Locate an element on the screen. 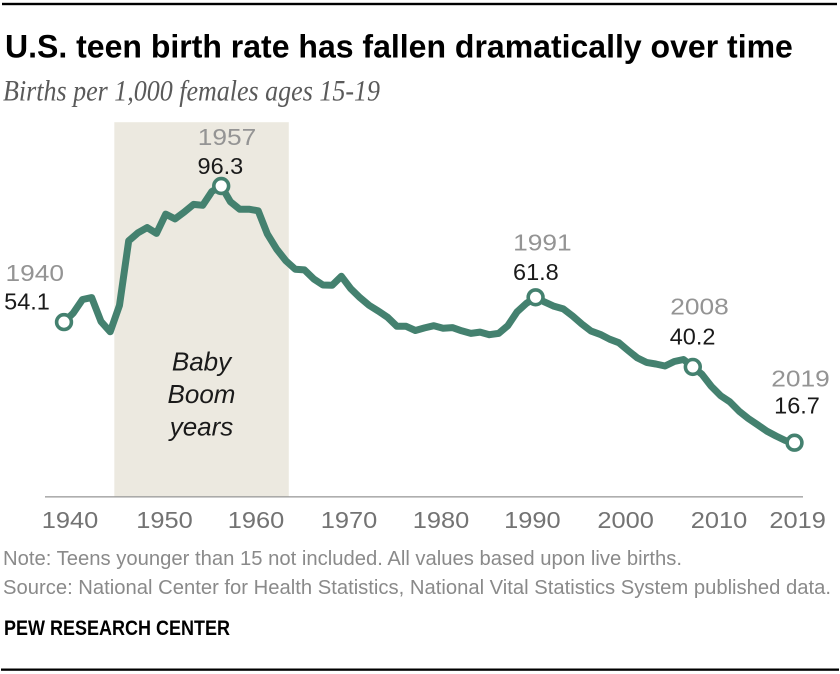 The width and height of the screenshot is (840, 674). svg-text: 1991 is located at coordinates (542, 243).